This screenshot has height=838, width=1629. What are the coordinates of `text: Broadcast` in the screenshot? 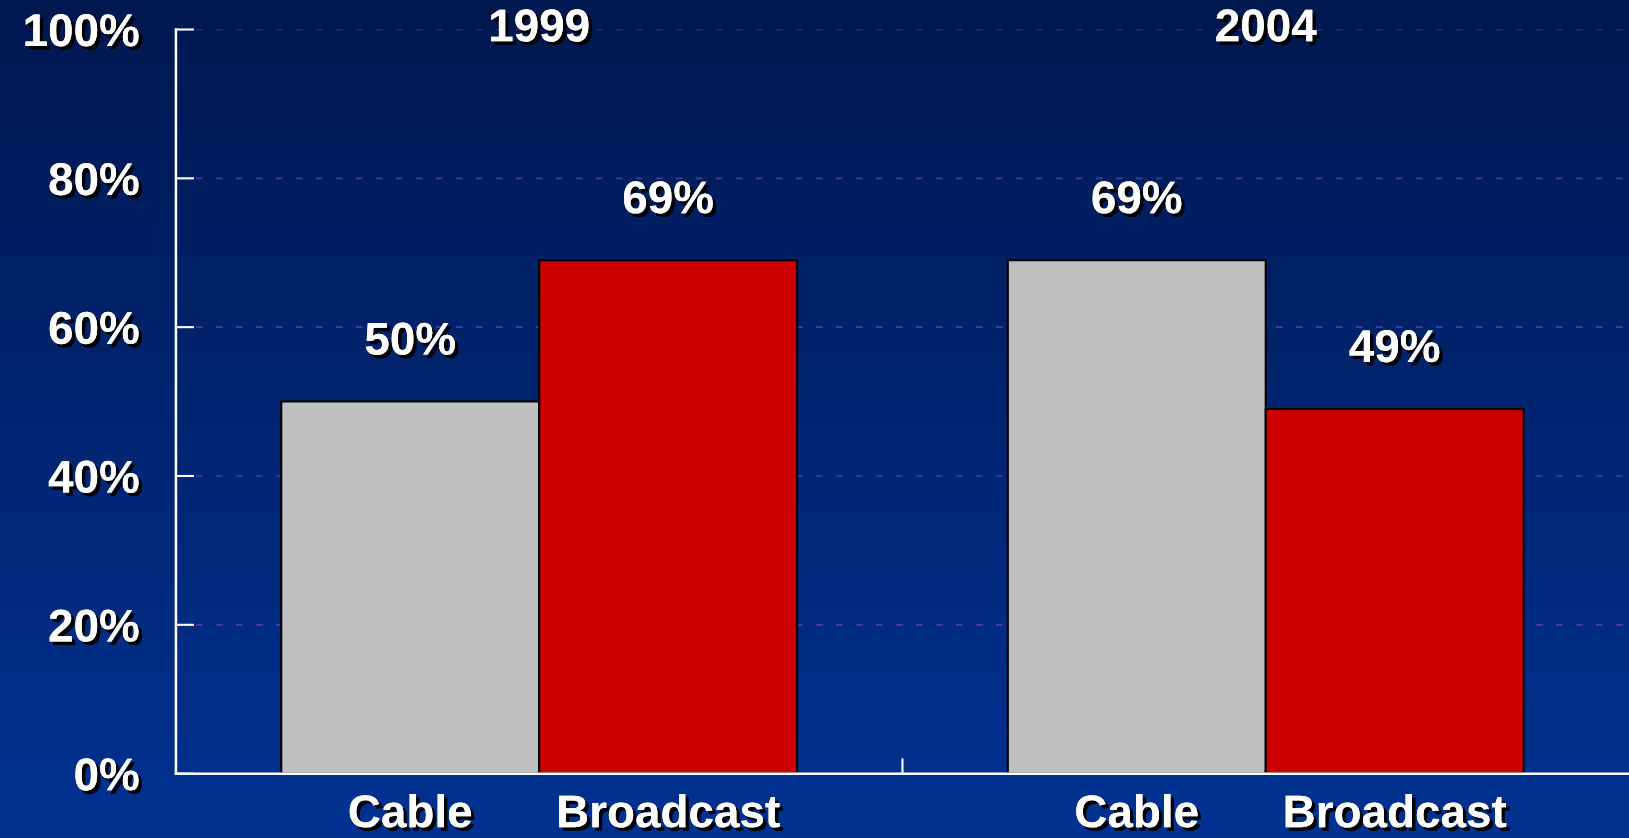 It's located at (1396, 810).